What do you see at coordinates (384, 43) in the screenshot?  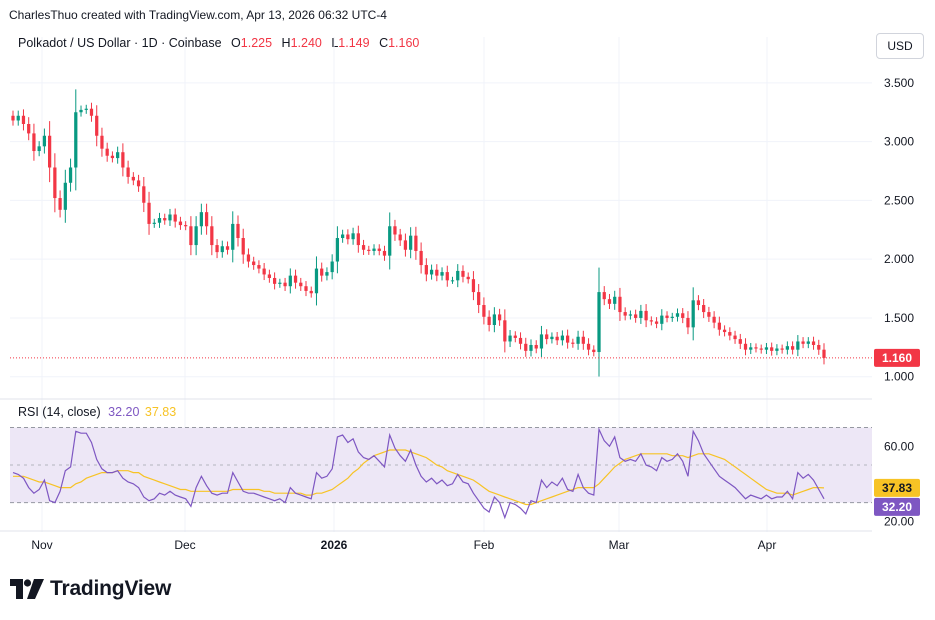 I see `close-label: C` at bounding box center [384, 43].